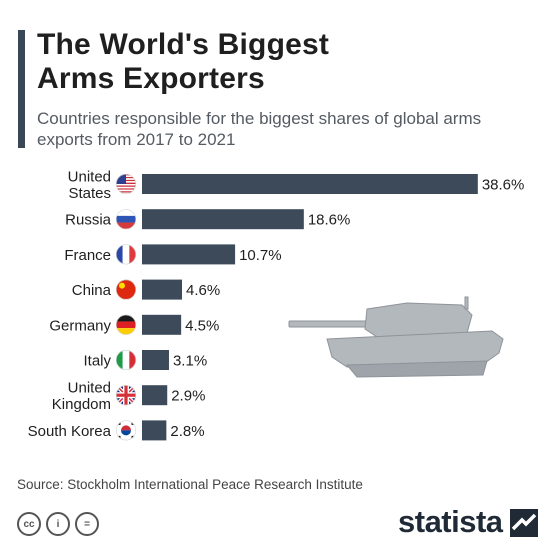 The height and width of the screenshot is (554, 554). What do you see at coordinates (260, 255) in the screenshot?
I see `value-label: 10.7%` at bounding box center [260, 255].